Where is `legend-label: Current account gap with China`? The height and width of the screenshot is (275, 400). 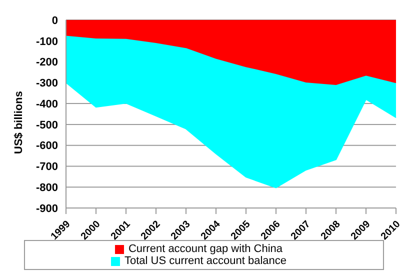 legend-label: Current account gap with China is located at coordinates (205, 249).